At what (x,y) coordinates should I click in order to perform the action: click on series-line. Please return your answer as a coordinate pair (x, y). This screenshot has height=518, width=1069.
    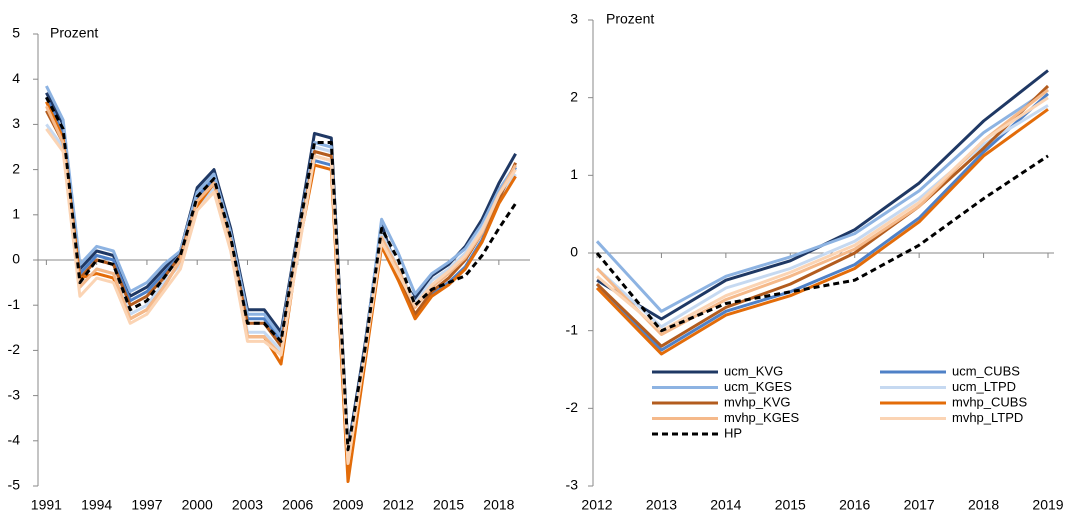
    Looking at the image, I should click on (822, 243).